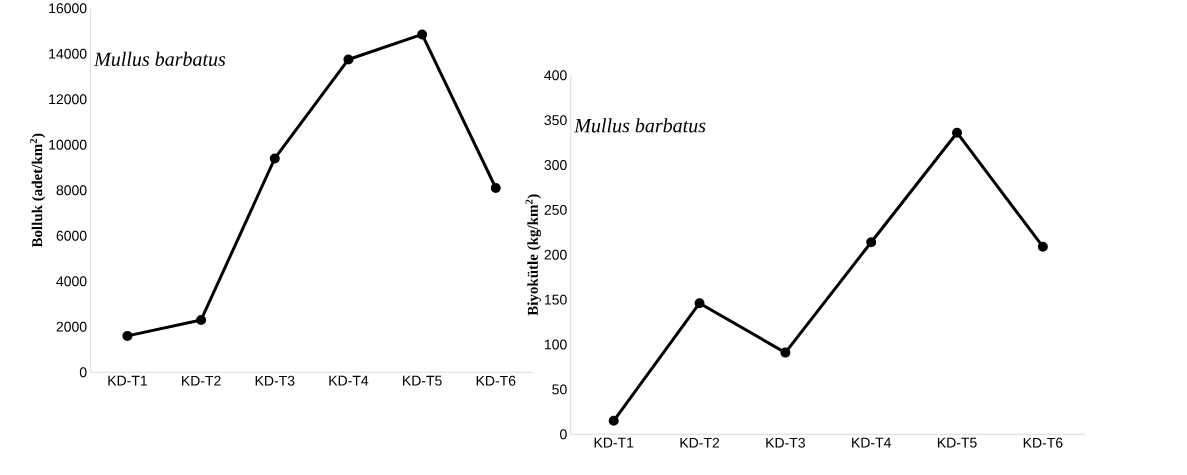 This screenshot has height=475, width=1187. I want to click on y-tick-label: 10000, so click(68, 144).